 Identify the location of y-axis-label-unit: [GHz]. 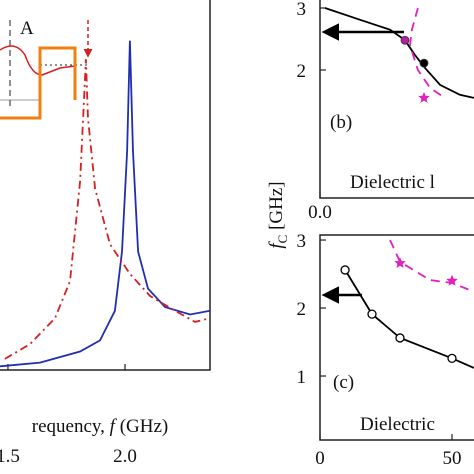
(276, 207).